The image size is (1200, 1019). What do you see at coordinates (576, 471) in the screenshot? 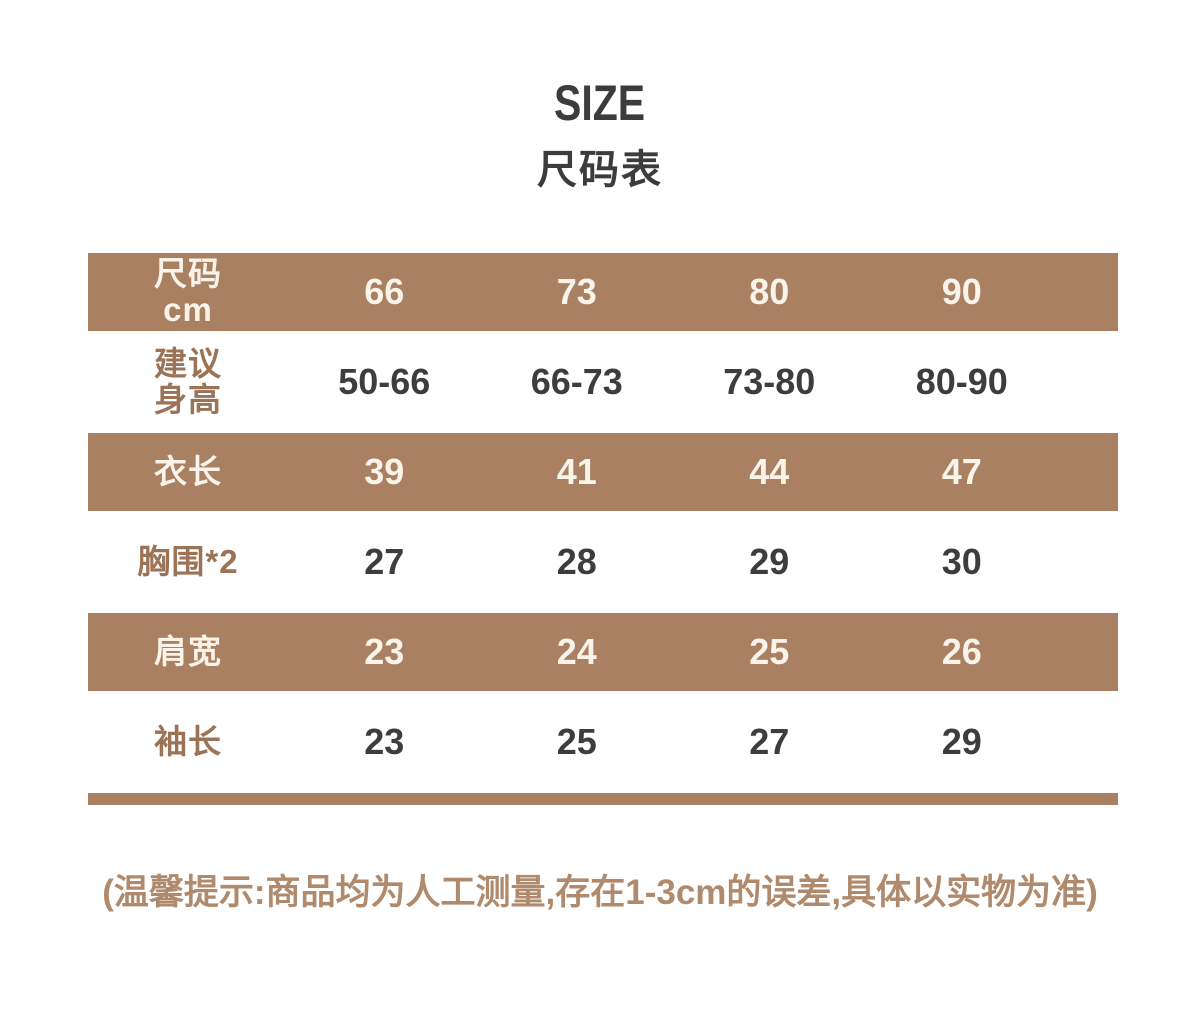
I see `value-cell: 41` at bounding box center [576, 471].